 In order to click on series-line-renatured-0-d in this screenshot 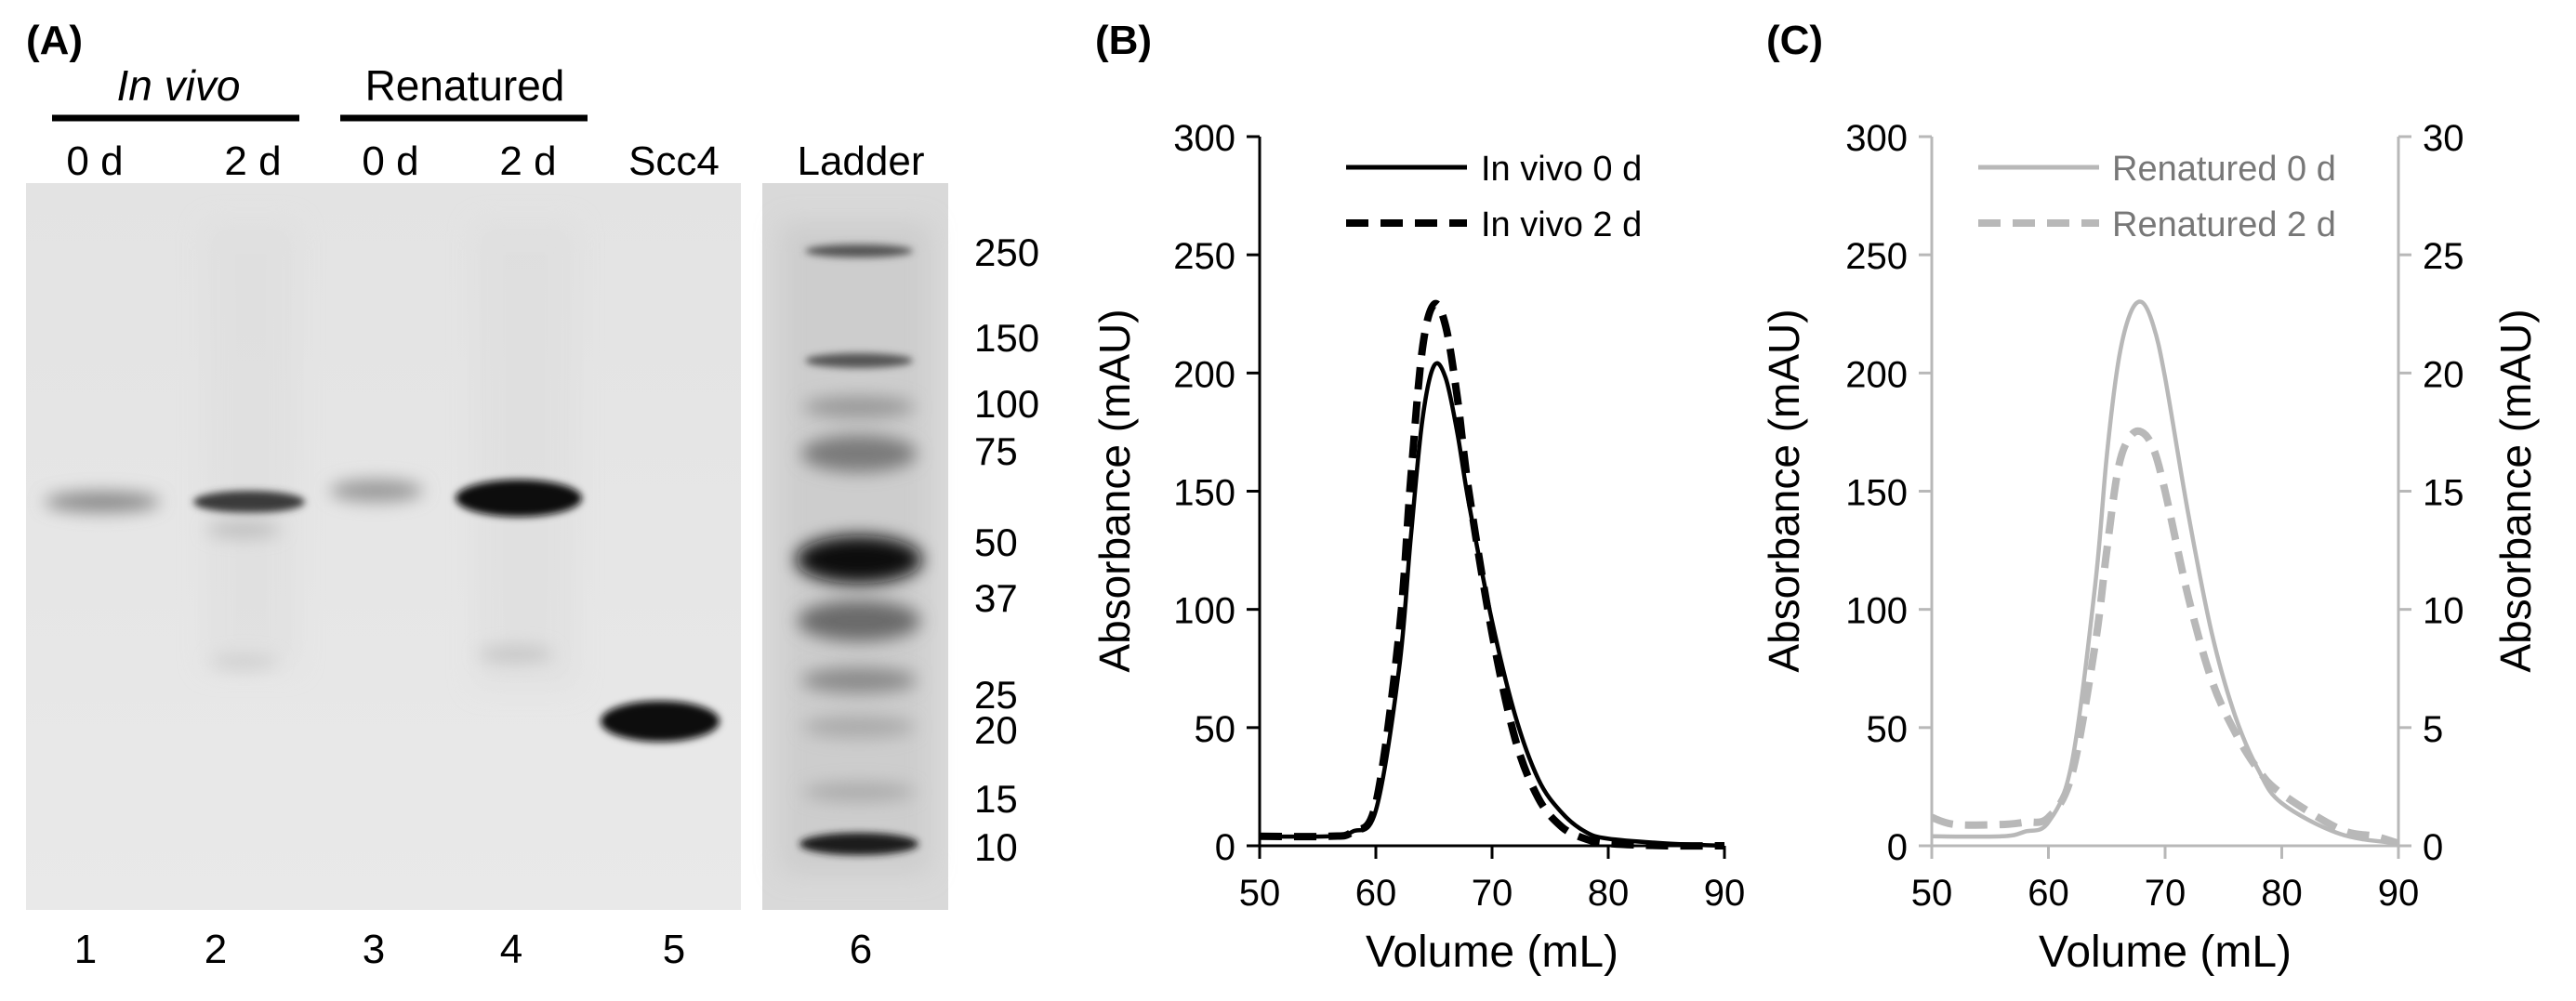, I will do `click(2165, 573)`.